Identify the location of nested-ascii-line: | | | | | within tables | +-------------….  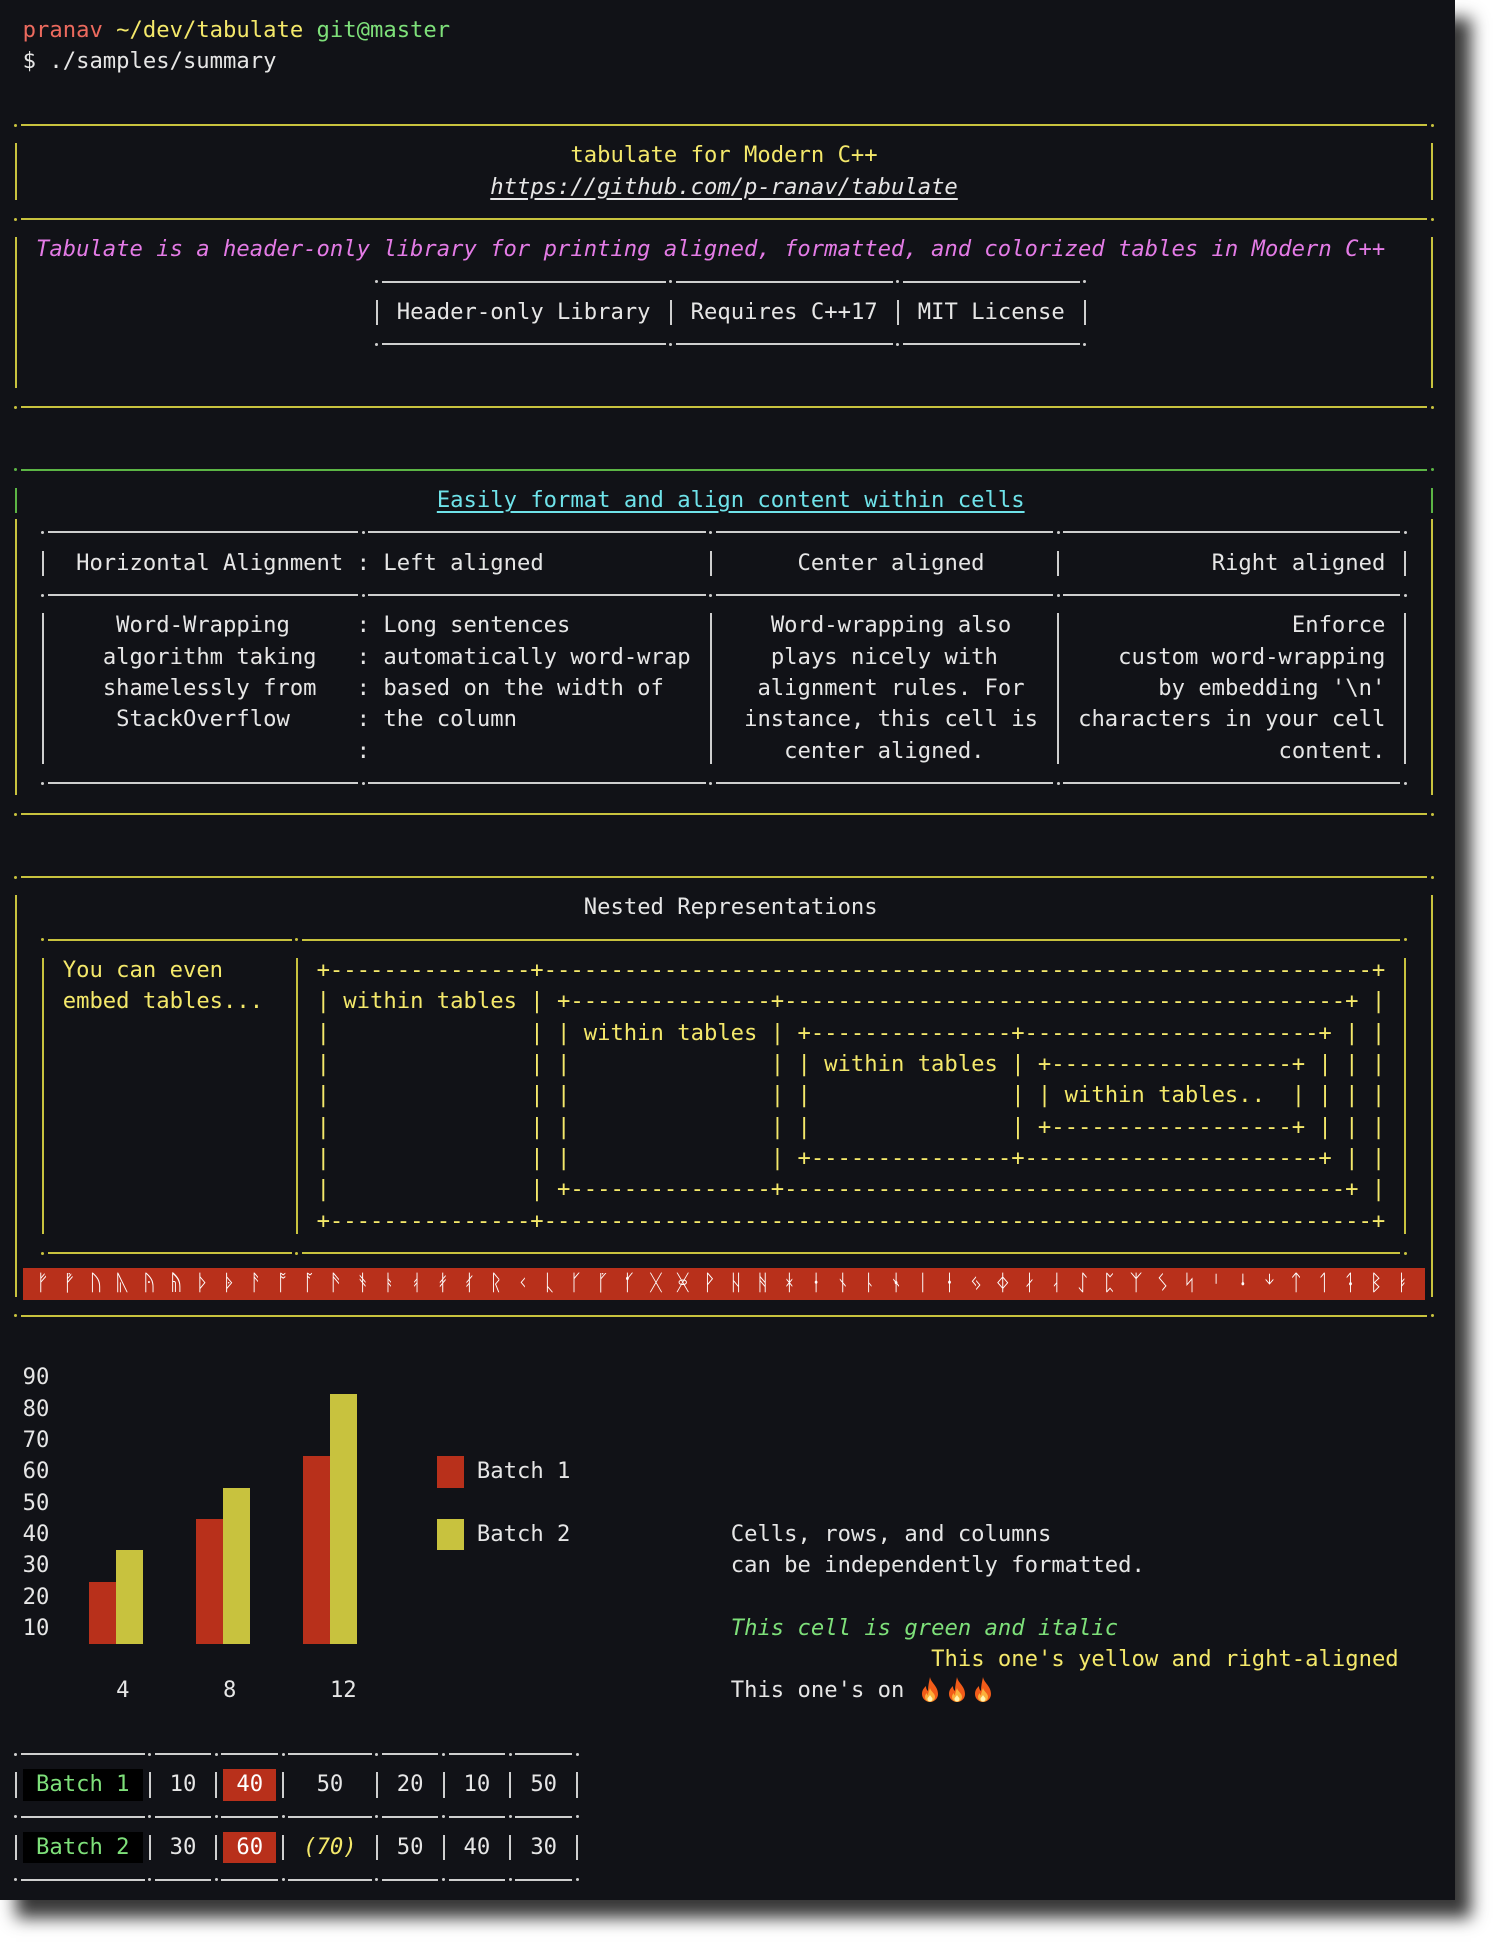
(851, 1063).